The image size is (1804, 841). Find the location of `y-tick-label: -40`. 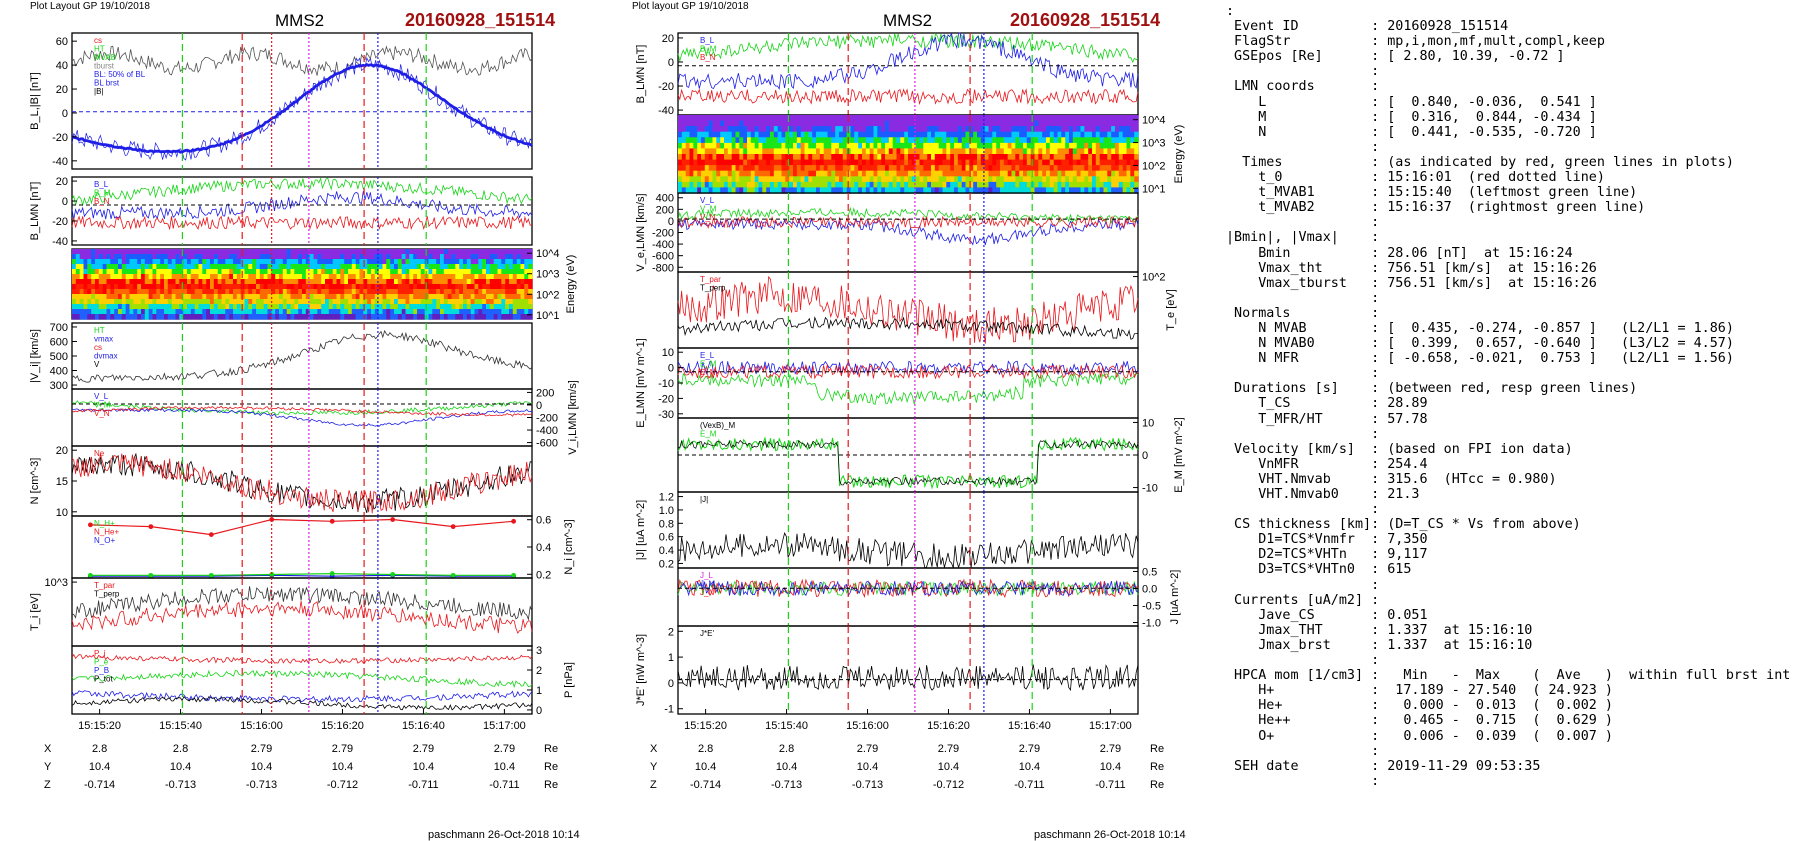

y-tick-label: -40 is located at coordinates (60, 242).